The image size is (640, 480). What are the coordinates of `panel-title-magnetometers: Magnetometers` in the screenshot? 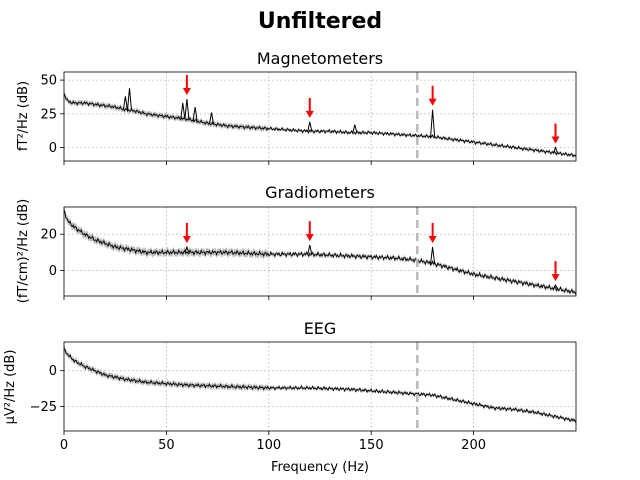 It's located at (320, 58).